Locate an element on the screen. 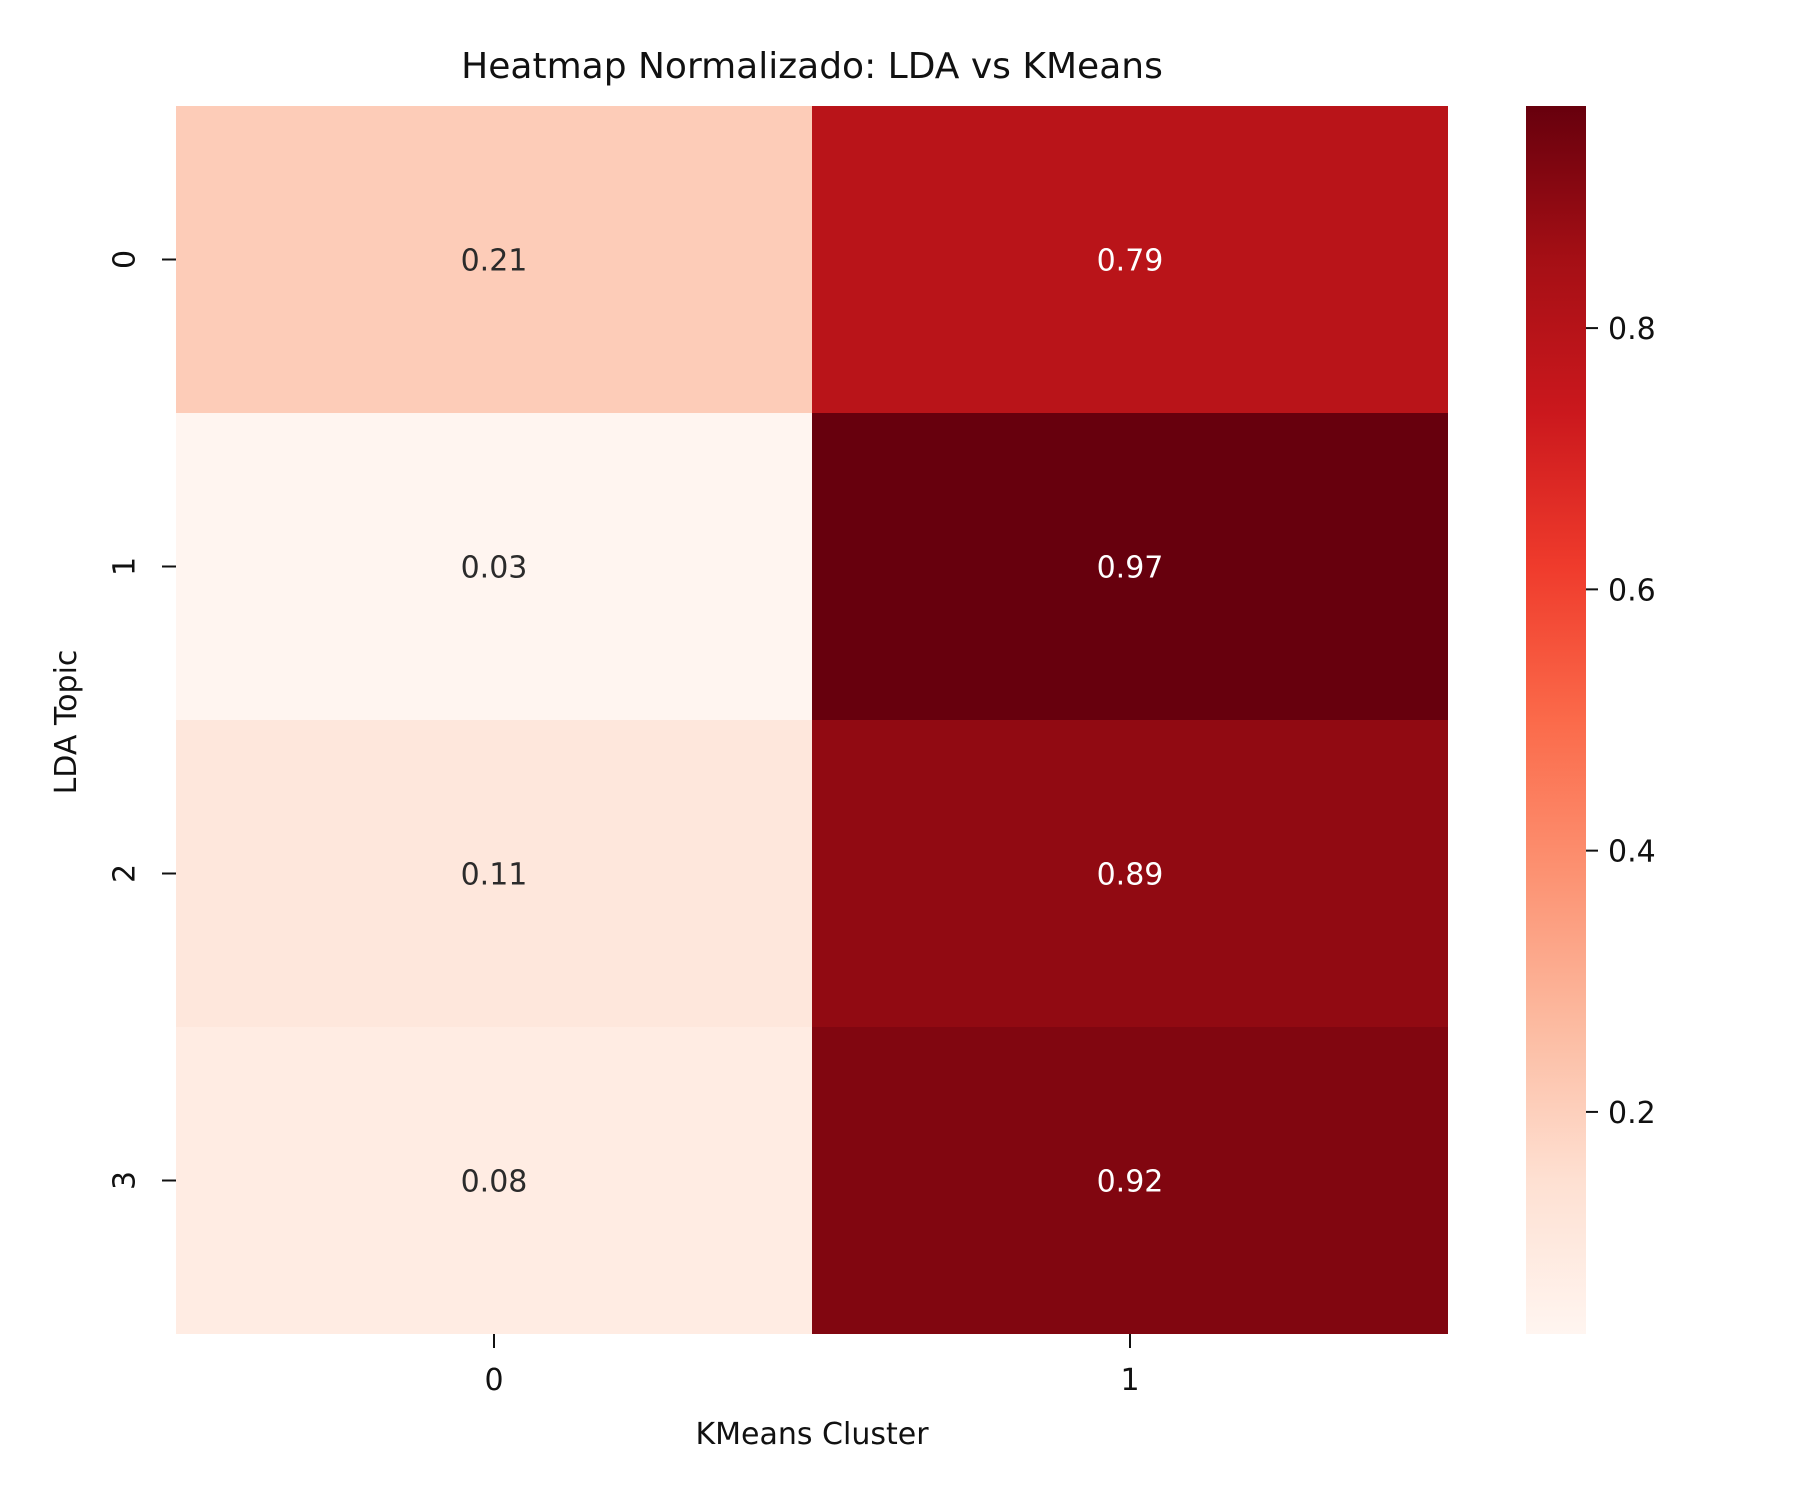 The width and height of the screenshot is (1800, 1500). heatmap-cell-label-r1-c0: 0.03 is located at coordinates (494, 568).